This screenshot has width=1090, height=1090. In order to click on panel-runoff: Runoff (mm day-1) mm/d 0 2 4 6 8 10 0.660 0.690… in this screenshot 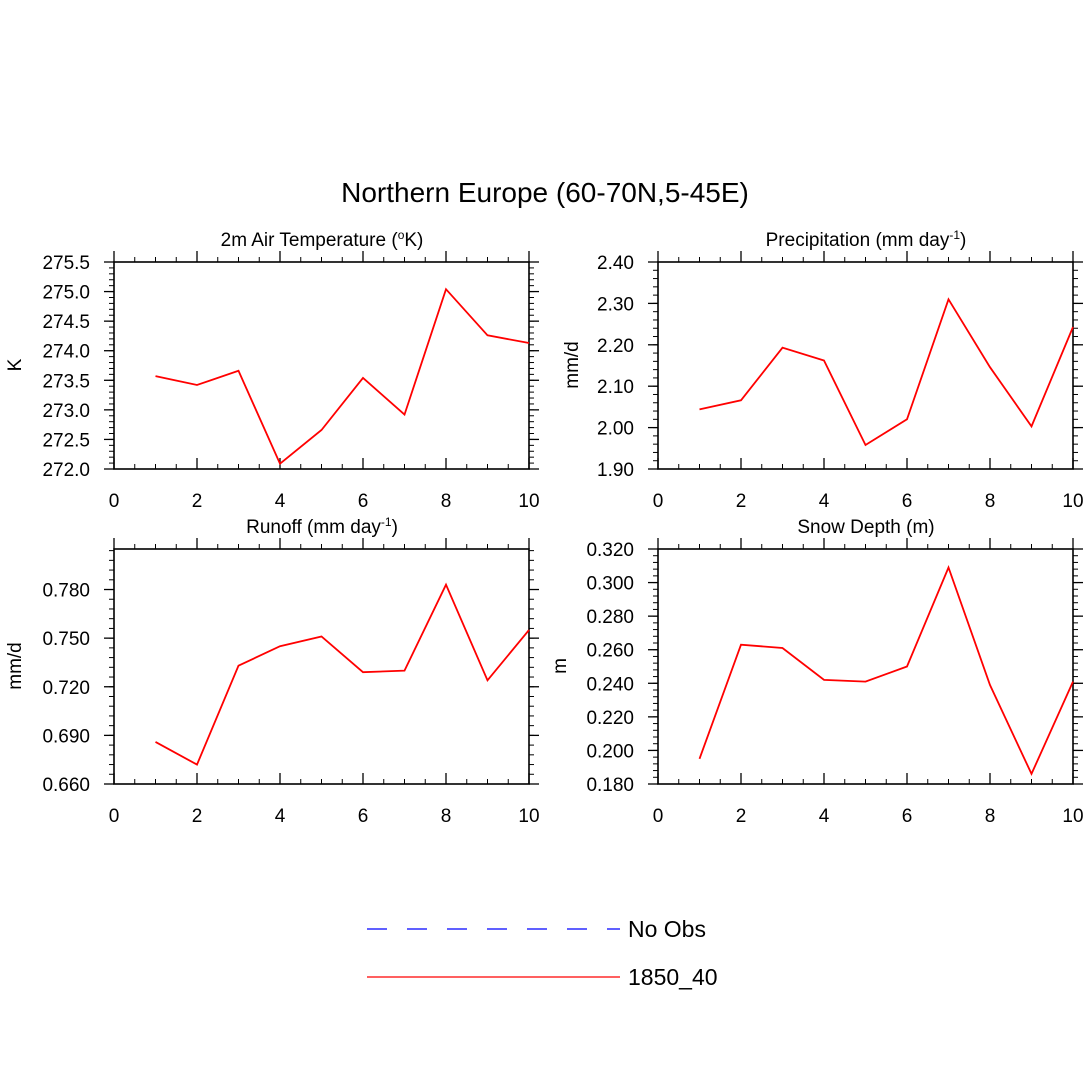, I will do `click(272, 671)`.